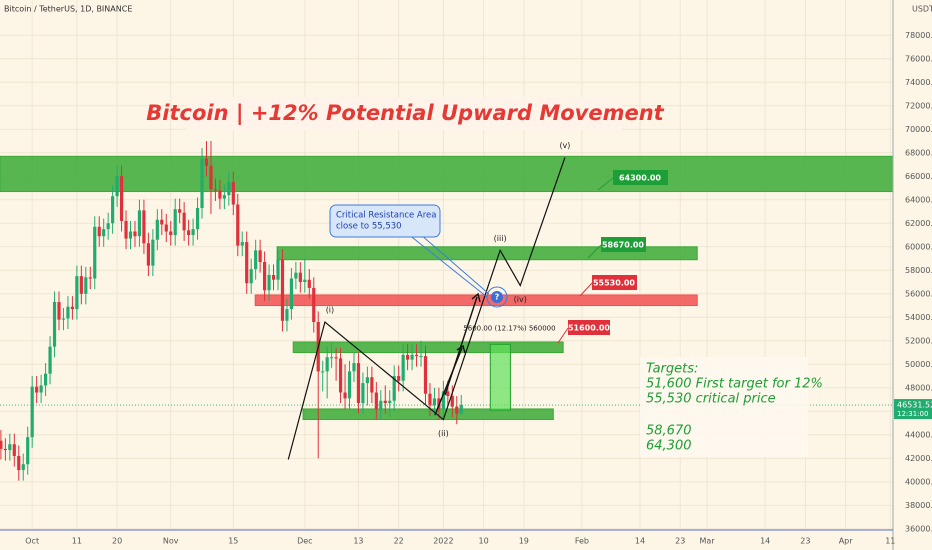  What do you see at coordinates (497, 297) in the screenshot?
I see `question-icon` at bounding box center [497, 297].